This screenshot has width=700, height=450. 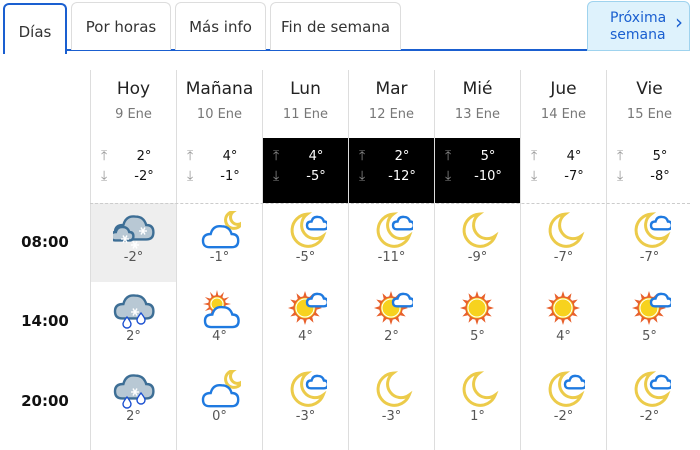 What do you see at coordinates (574, 176) in the screenshot?
I see `min-temp: -7°` at bounding box center [574, 176].